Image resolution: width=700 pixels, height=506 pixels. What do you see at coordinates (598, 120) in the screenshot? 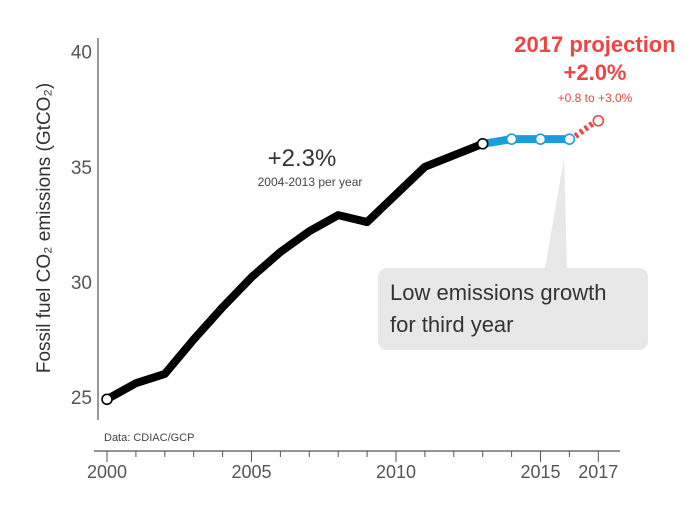
I see `data-point-projection` at bounding box center [598, 120].